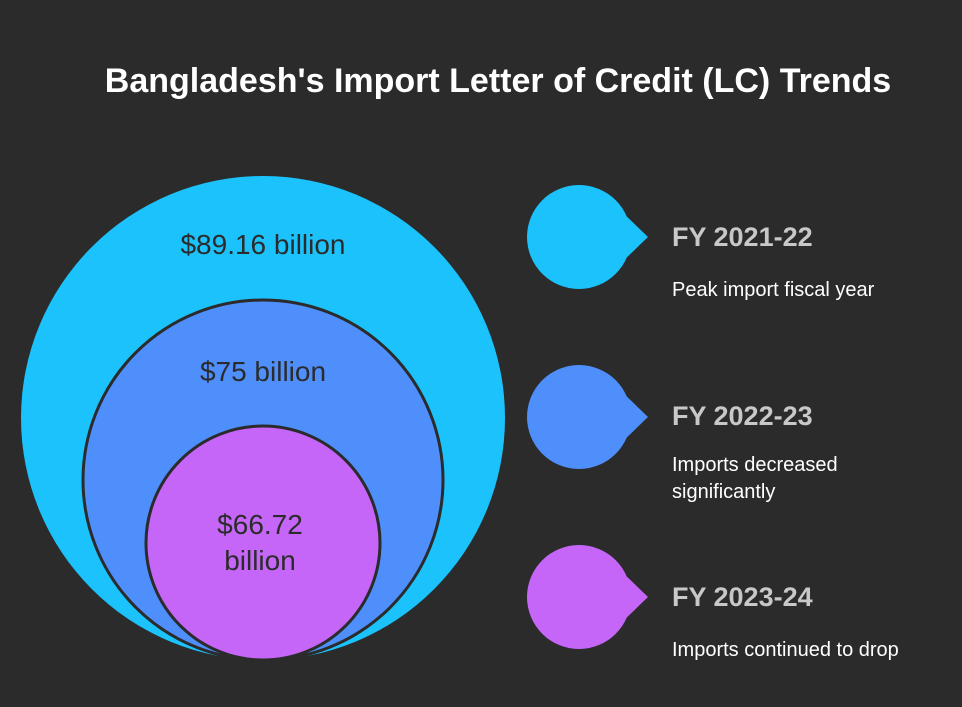 Image resolution: width=962 pixels, height=707 pixels. What do you see at coordinates (742, 416) in the screenshot?
I see `year-label: FY 2022-23` at bounding box center [742, 416].